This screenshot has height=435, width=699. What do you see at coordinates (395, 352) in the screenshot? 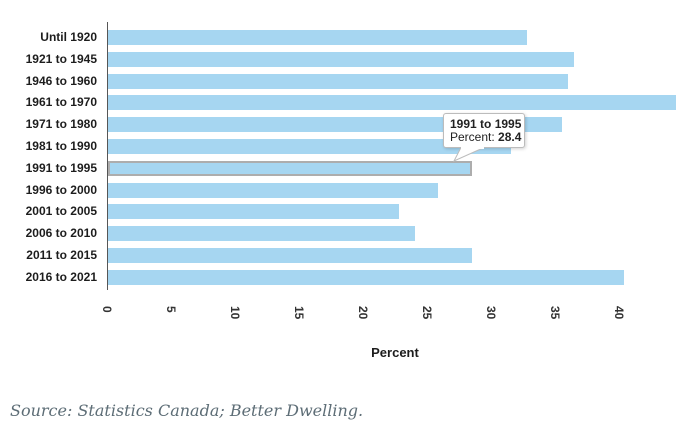
I see `x-axis-title: Percent` at bounding box center [395, 352].